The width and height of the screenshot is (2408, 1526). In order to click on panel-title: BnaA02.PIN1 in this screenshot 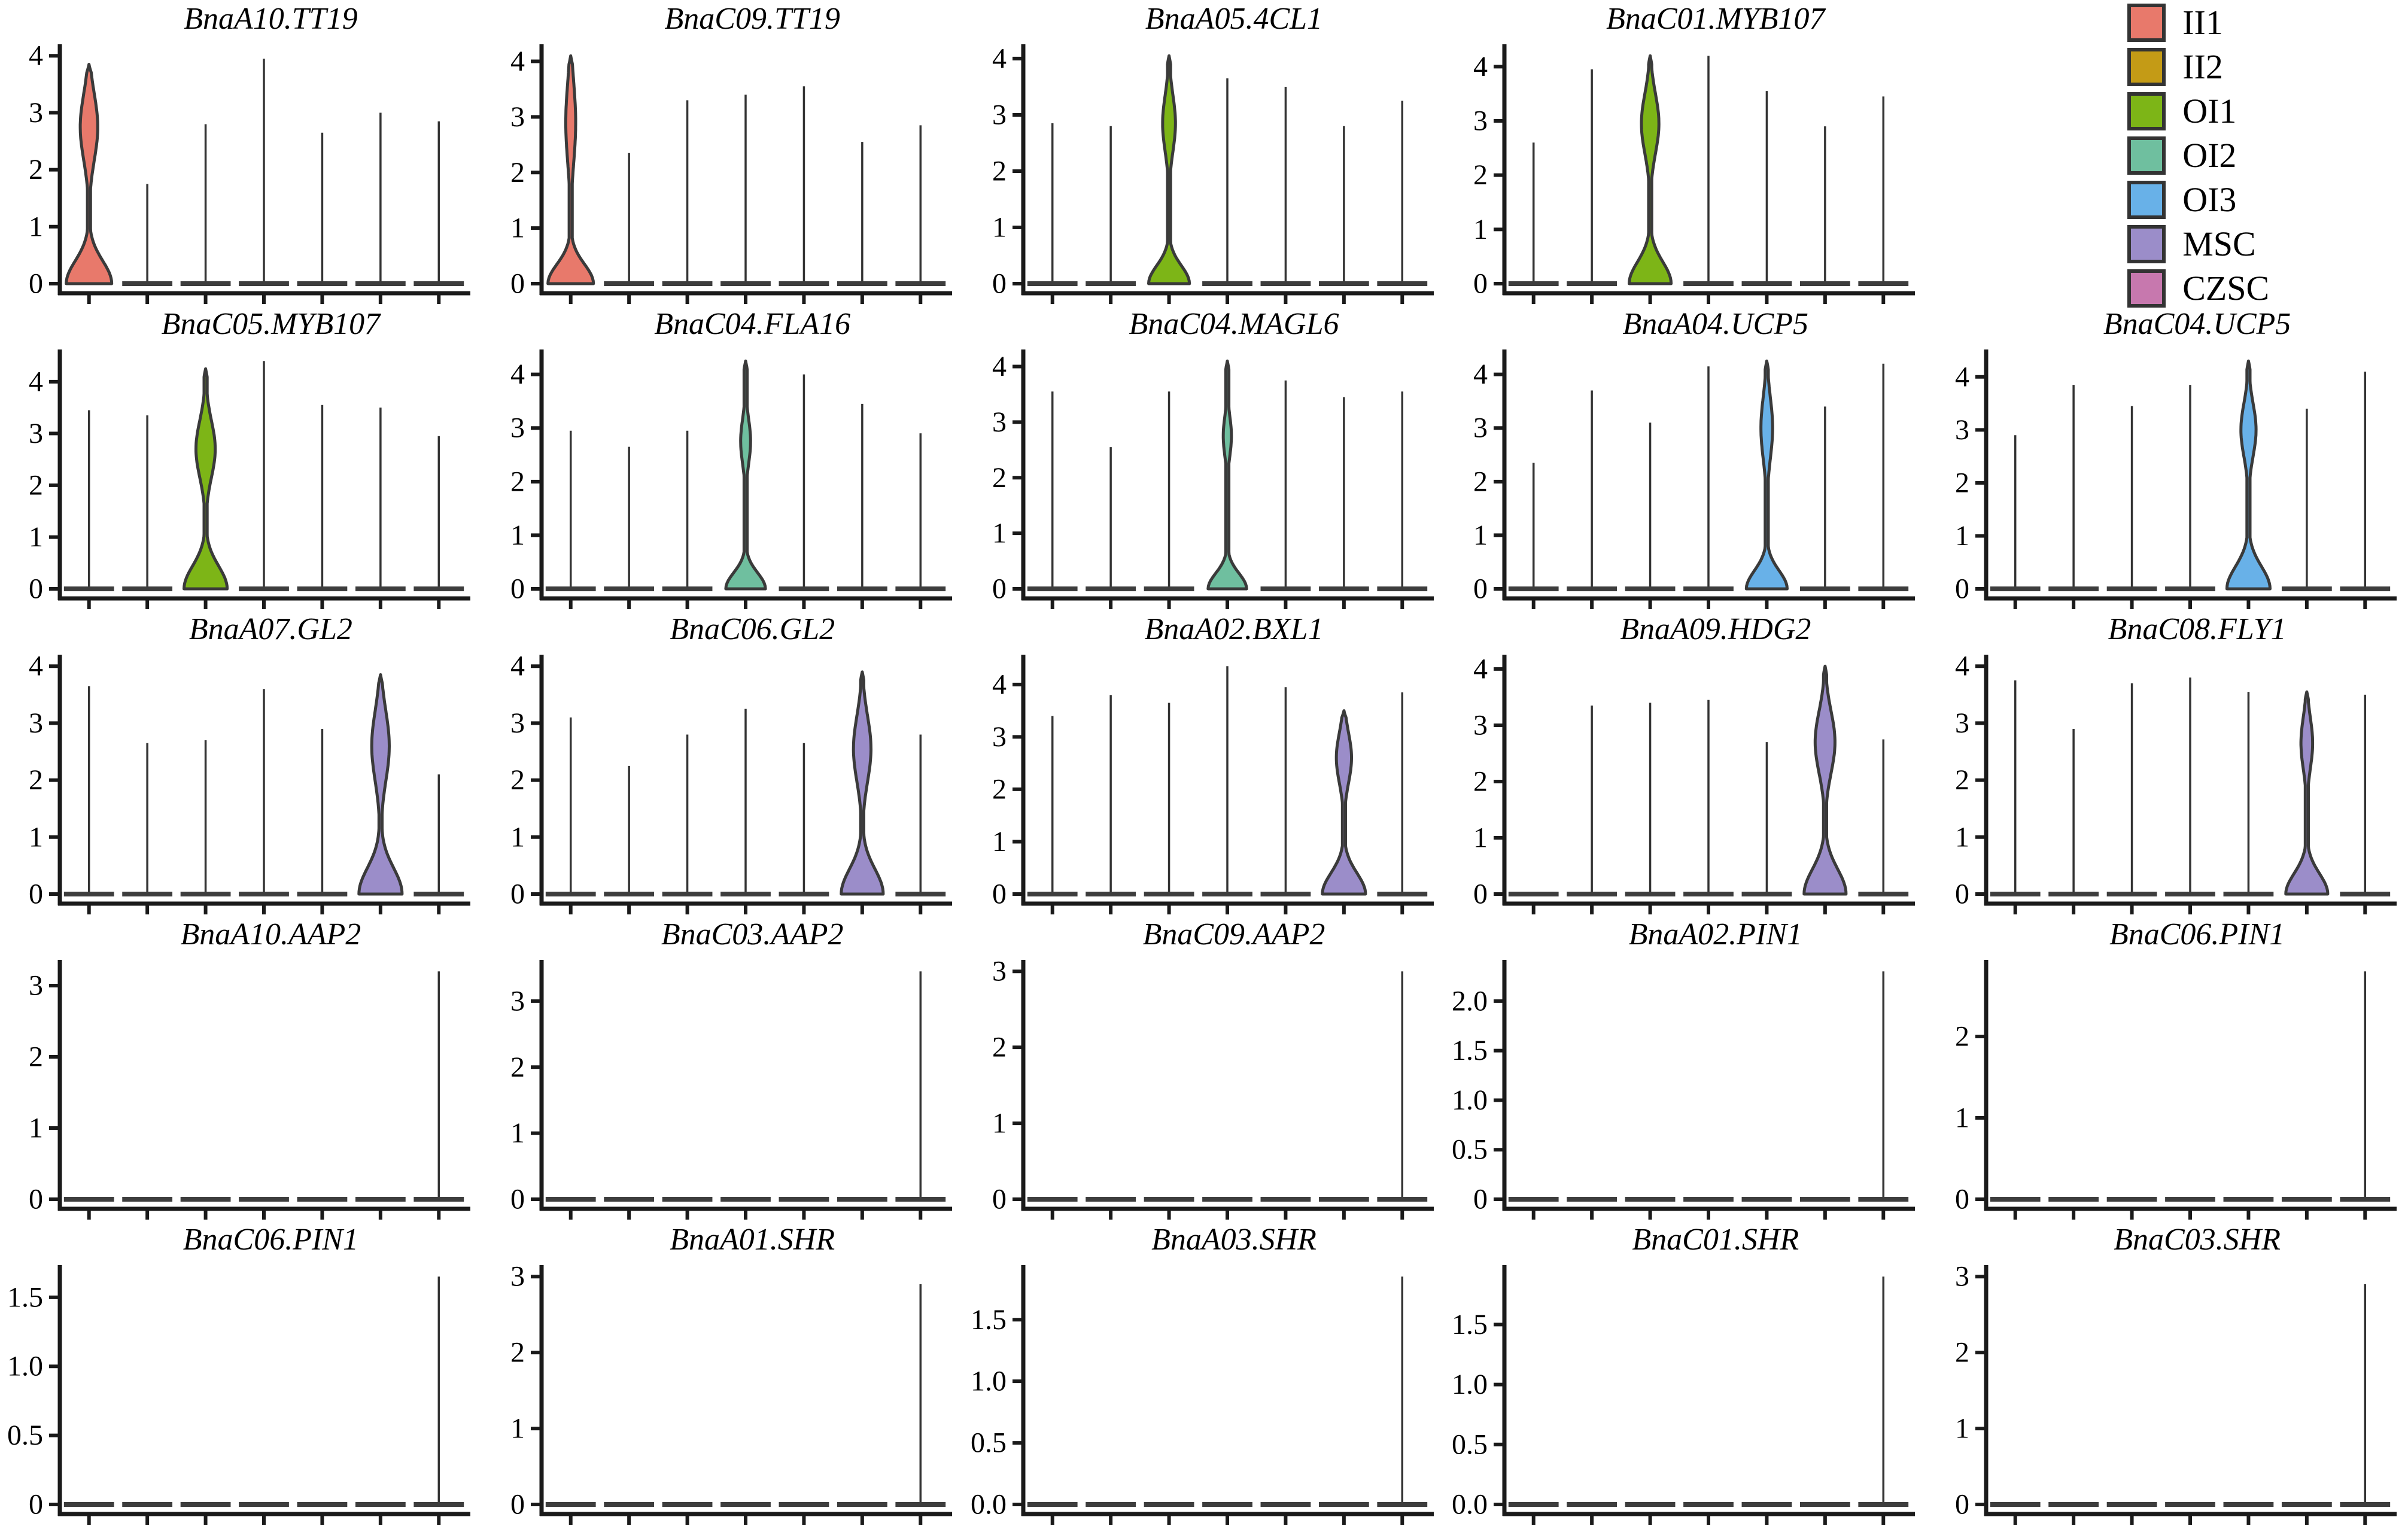, I will do `click(1715, 934)`.